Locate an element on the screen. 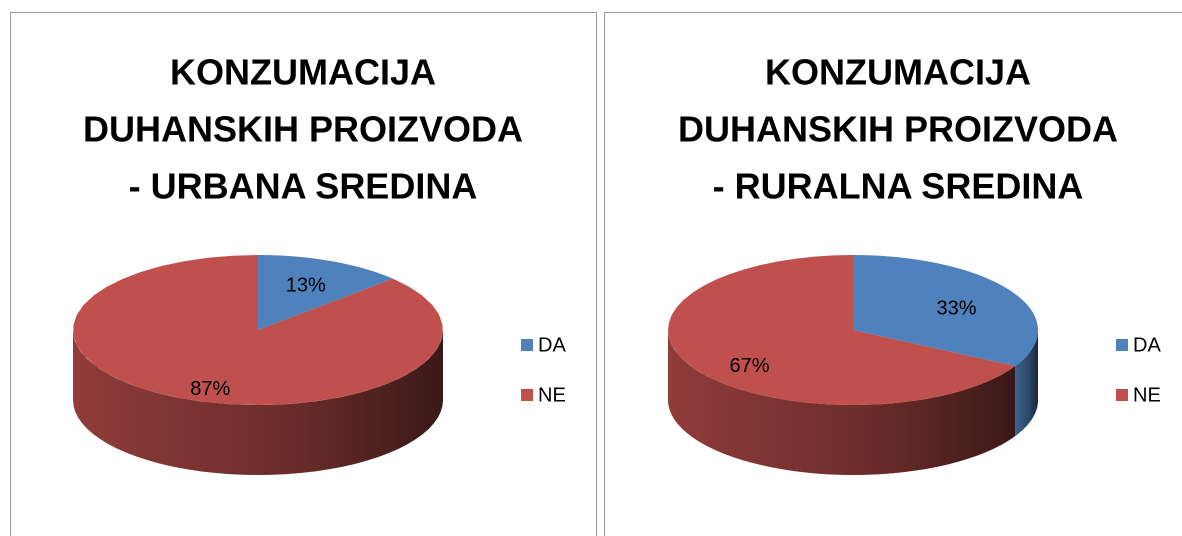  chart-title: - URBANA SREDINA is located at coordinates (303, 186).